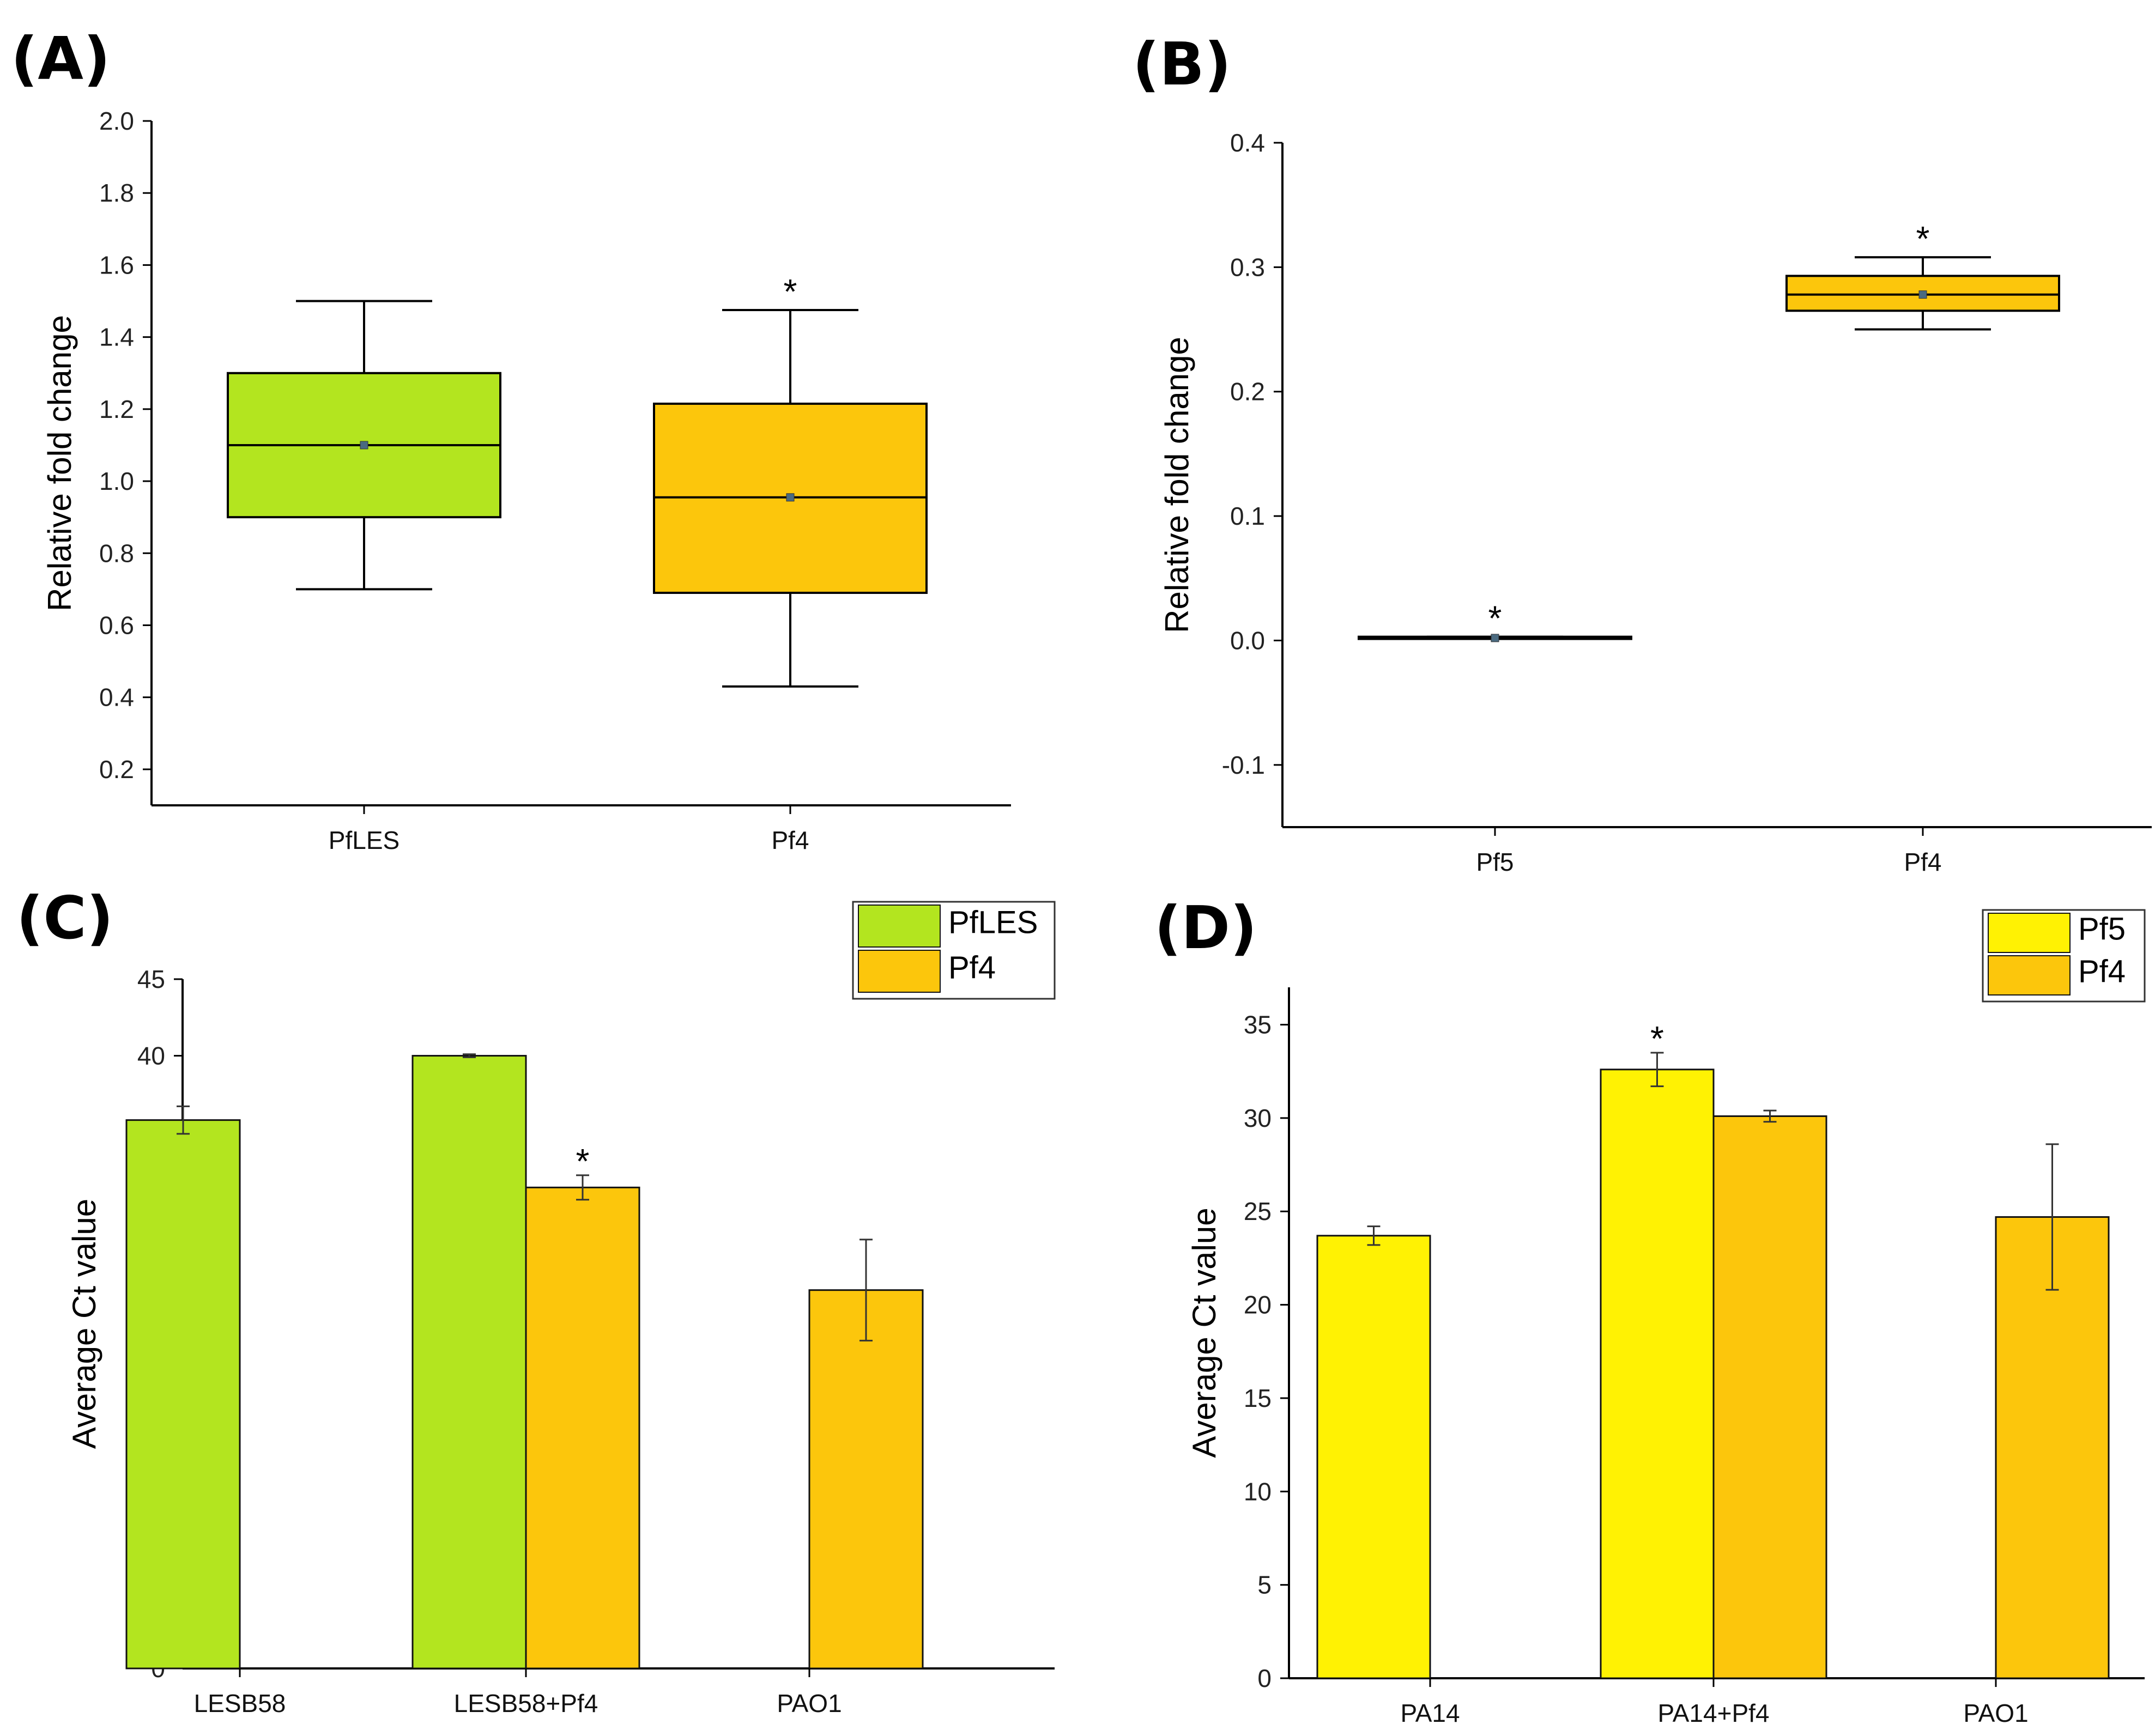 The width and height of the screenshot is (2155, 1736). What do you see at coordinates (1182, 65) in the screenshot?
I see `panel-label: (B)` at bounding box center [1182, 65].